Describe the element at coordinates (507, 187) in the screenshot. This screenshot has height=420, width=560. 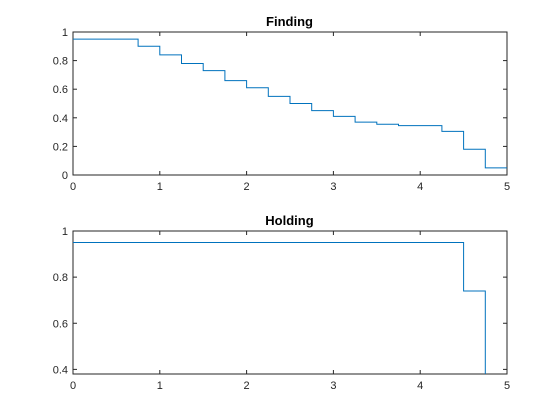
I see `finding-xtick-label: 5` at that location.